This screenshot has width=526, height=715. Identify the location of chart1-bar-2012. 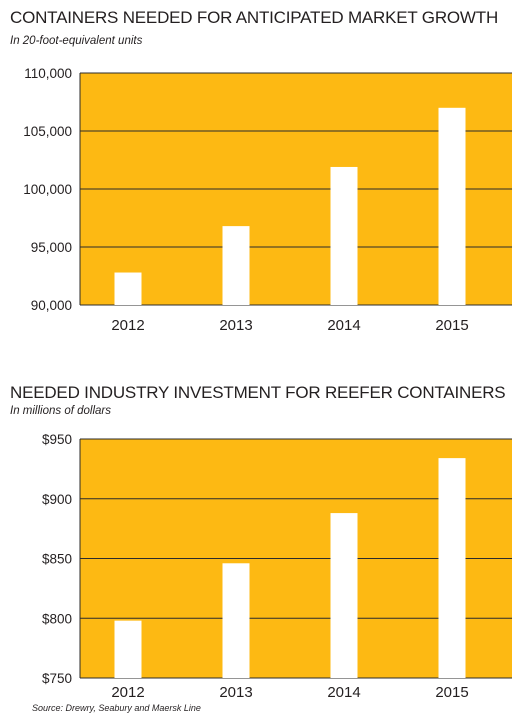
(128, 288).